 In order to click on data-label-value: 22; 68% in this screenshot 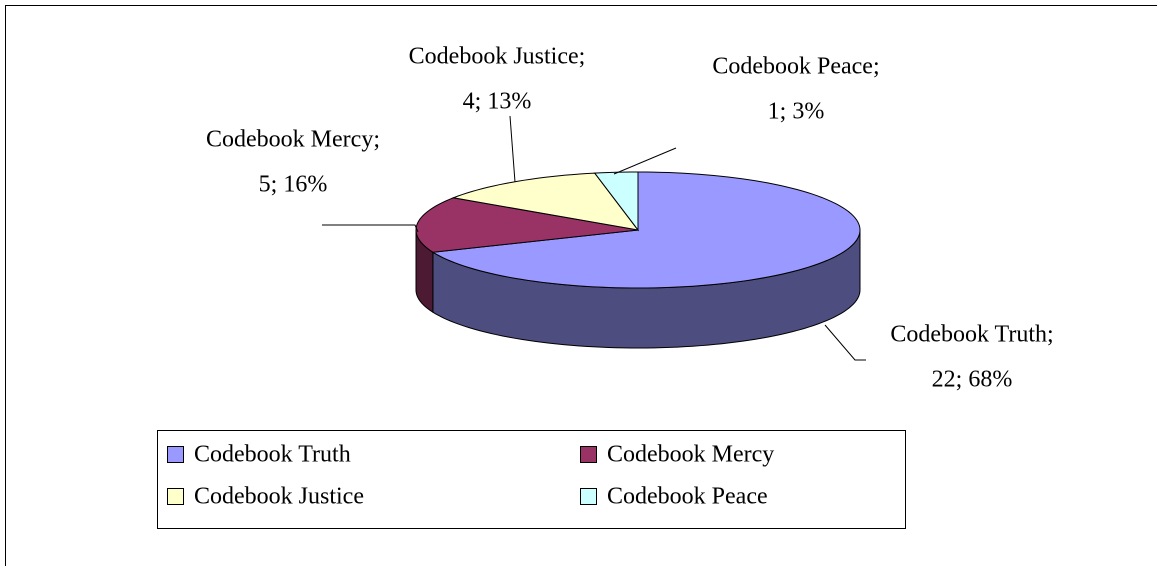, I will do `click(972, 380)`.